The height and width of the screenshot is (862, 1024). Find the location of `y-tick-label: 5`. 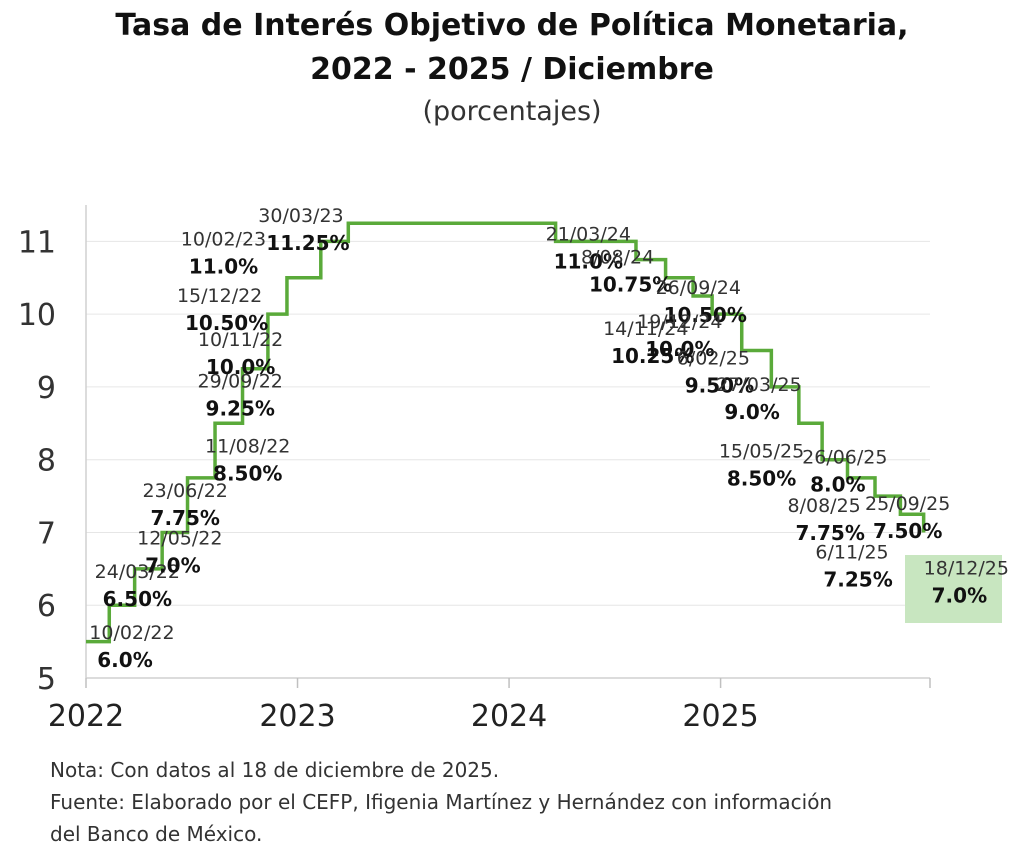

y-tick-label: 5 is located at coordinates (46, 679).